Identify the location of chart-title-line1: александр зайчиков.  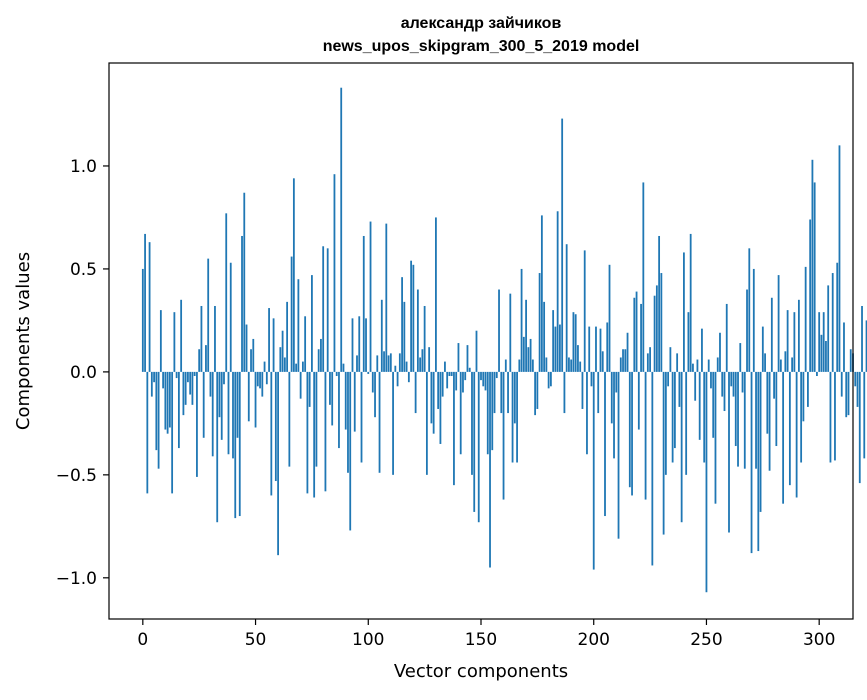
(481, 23).